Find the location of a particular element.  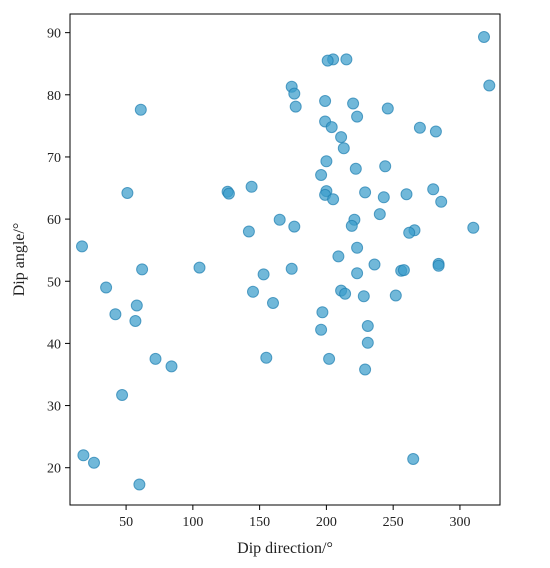

y-tick-label: 60 is located at coordinates (54, 220).